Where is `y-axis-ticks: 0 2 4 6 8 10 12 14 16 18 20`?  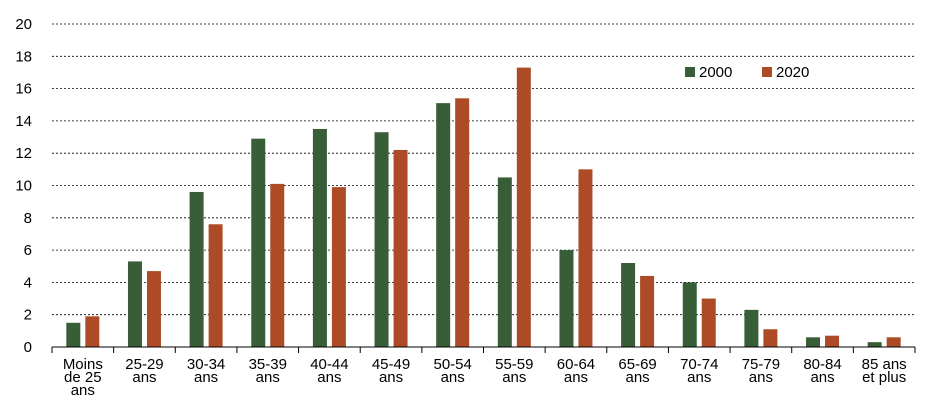 y-axis-ticks: 0 2 4 6 8 10 12 14 16 18 20 is located at coordinates (23, 186).